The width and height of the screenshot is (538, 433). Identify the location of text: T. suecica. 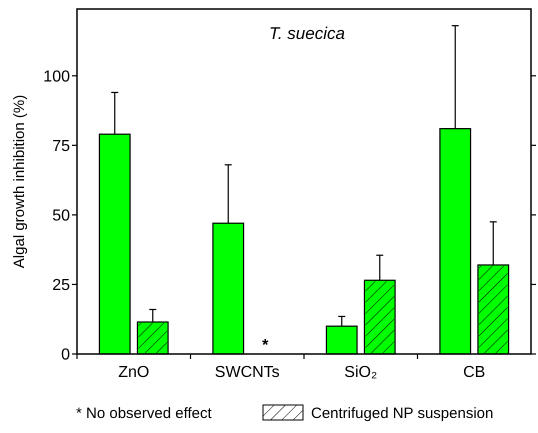
(307, 33).